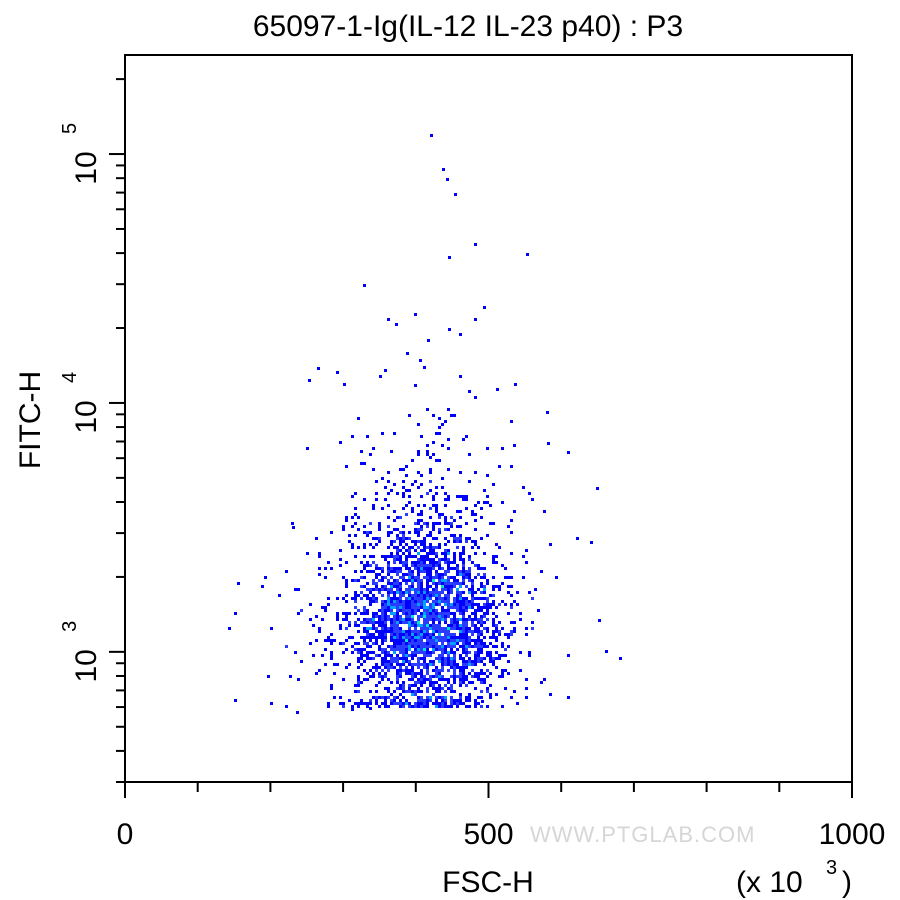 Image resolution: width=900 pixels, height=900 pixels. I want to click on x-axis-ticks: 0 500 1000, so click(501, 816).